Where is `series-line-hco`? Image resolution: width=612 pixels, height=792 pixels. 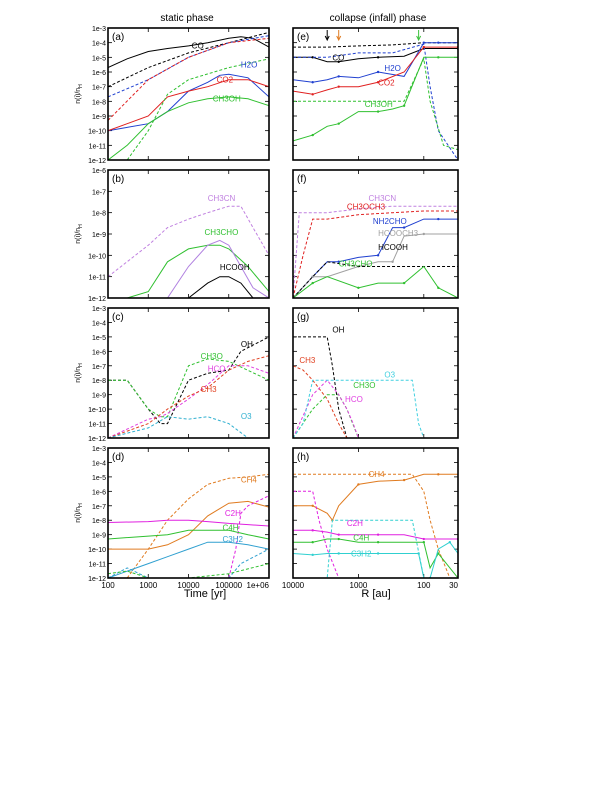 series-line-hco is located at coordinates (188, 401).